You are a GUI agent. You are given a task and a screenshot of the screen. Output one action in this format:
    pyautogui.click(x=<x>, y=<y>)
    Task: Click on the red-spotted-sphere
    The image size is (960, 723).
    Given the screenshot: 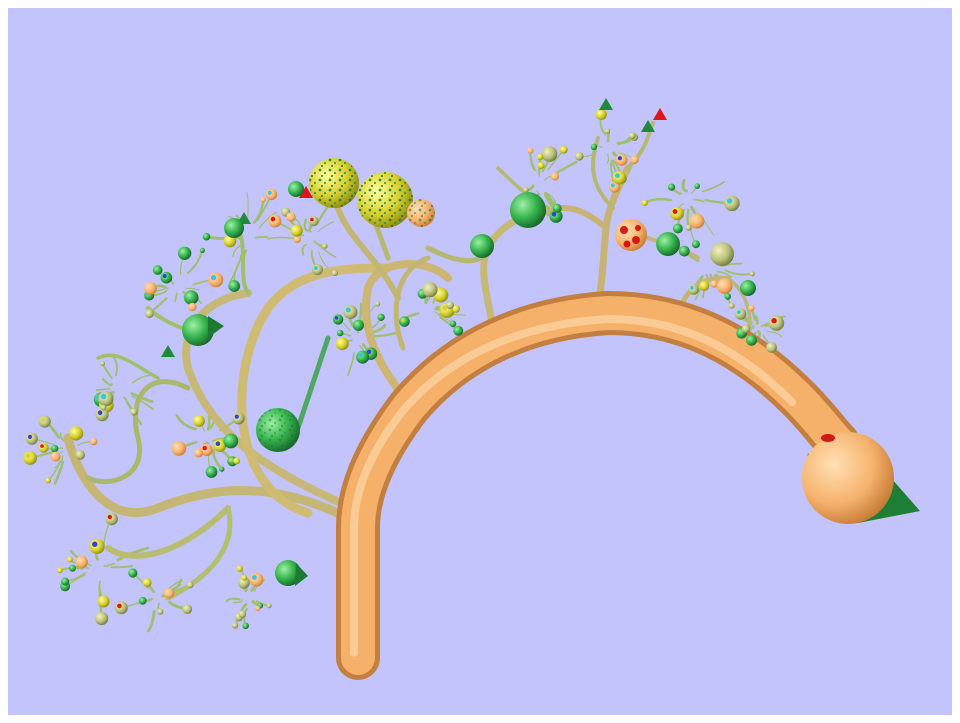 What is the action you would take?
    pyautogui.click(x=631, y=235)
    